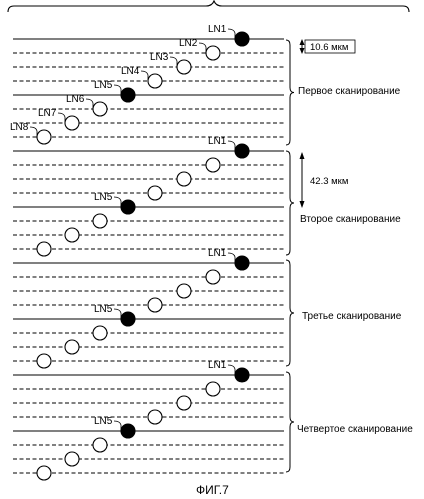 This screenshot has height=499, width=424. What do you see at coordinates (47, 113) in the screenshot?
I see `line-label: LN7` at bounding box center [47, 113].